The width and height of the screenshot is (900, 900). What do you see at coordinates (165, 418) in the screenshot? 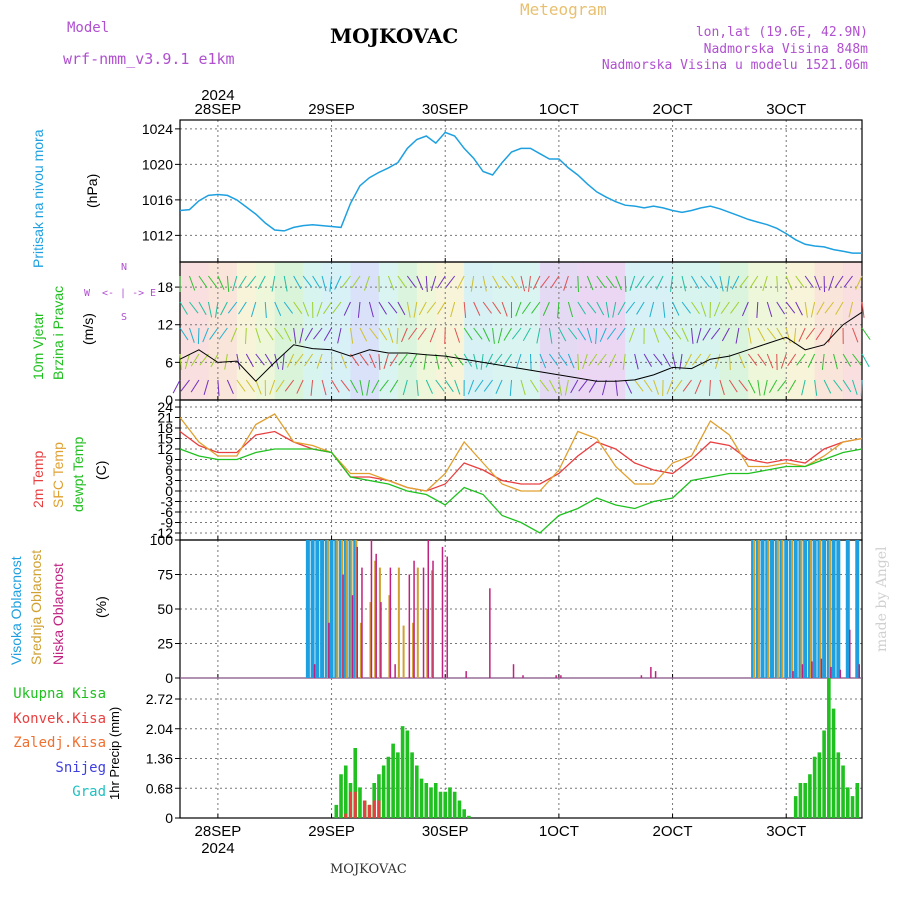
I see `temp-ytick-label: 21` at bounding box center [165, 418].